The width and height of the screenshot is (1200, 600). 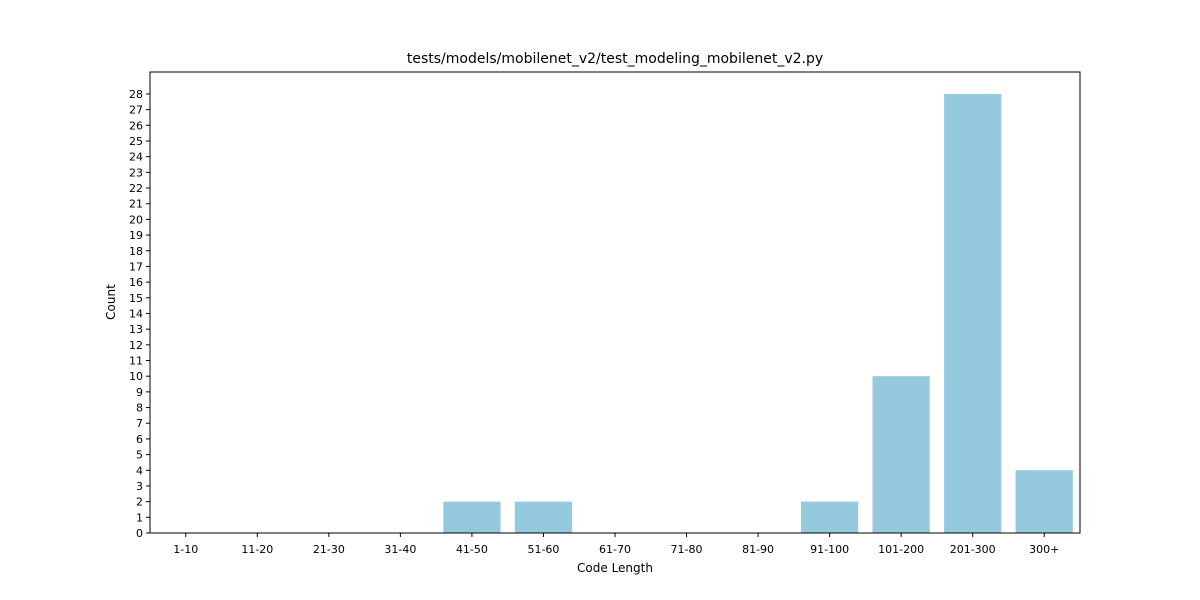 I want to click on x-axis-label: Code Length, so click(x=615, y=568).